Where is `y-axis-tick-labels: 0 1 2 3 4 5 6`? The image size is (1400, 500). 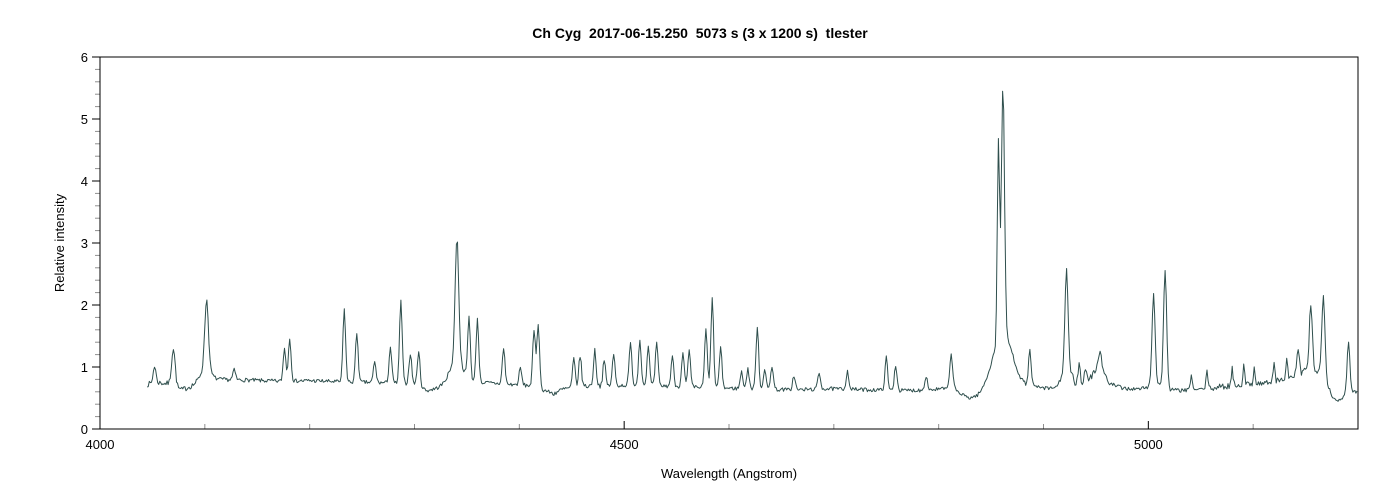 y-axis-tick-labels: 0 1 2 3 4 5 6 is located at coordinates (84, 243).